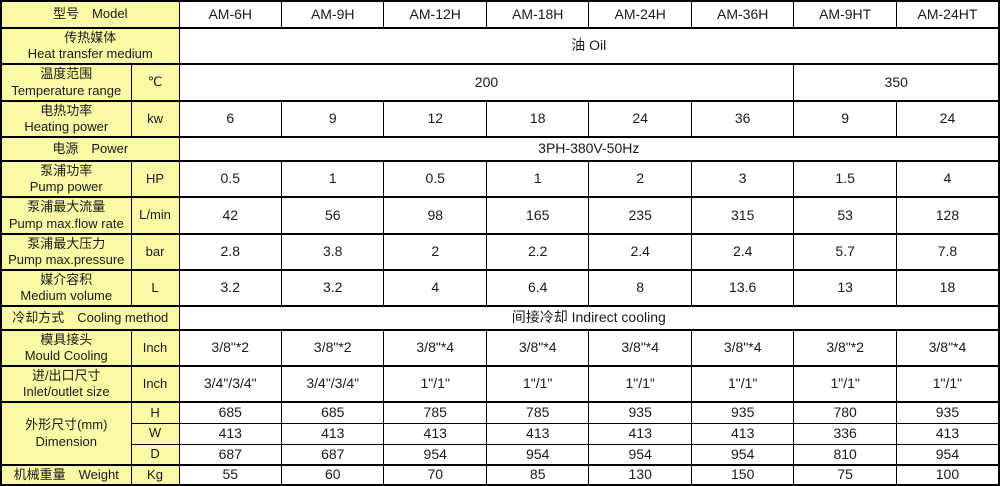 The width and height of the screenshot is (1000, 486). I want to click on row-label-inlet-outlet: 进/出口尺寸 Inlet/outlet size, so click(66, 384).